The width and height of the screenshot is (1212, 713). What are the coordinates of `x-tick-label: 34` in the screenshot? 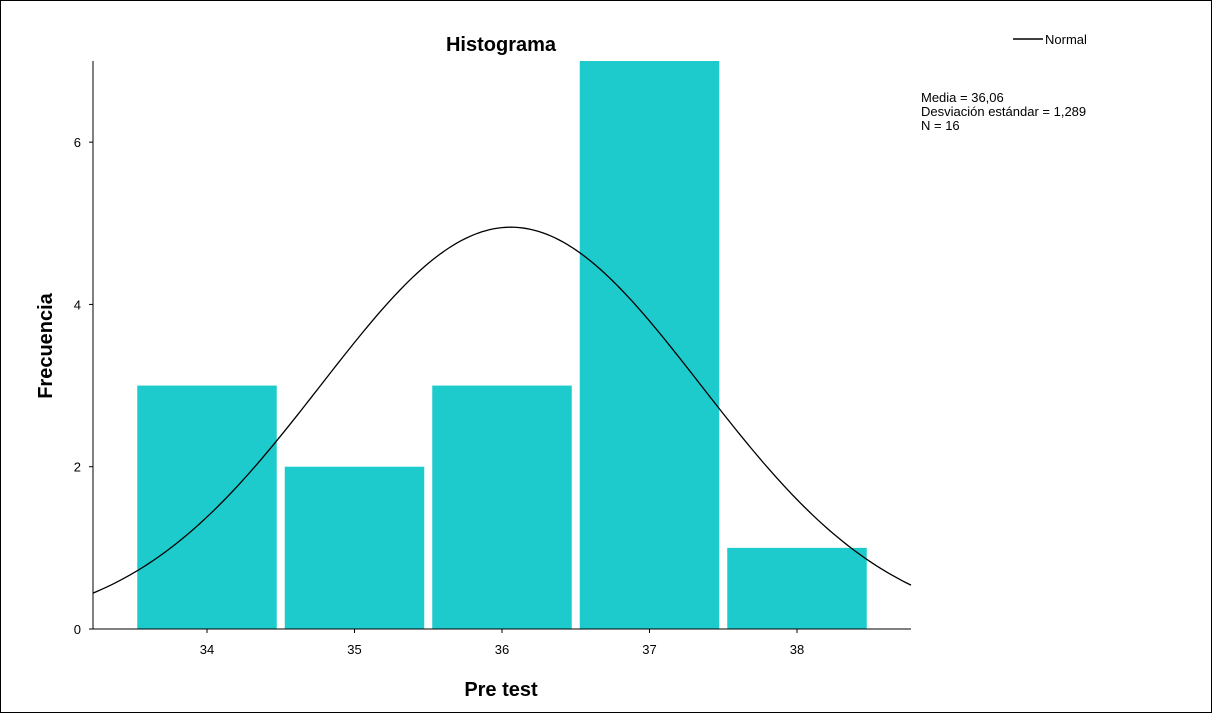 It's located at (207, 649).